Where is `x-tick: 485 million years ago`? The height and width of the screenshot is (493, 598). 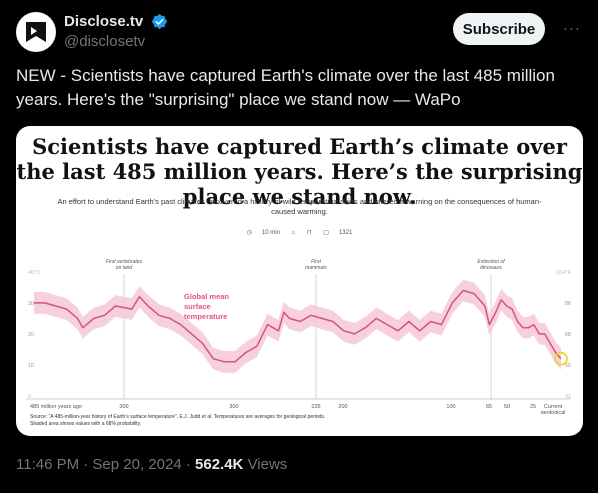 x-tick: 485 million years ago is located at coordinates (56, 407).